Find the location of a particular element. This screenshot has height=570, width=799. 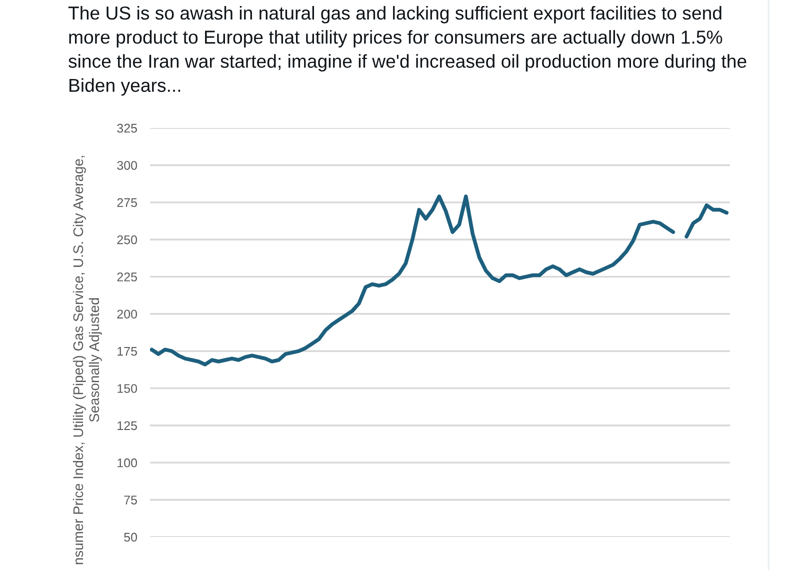

y-tick-label: 325 is located at coordinates (127, 128).